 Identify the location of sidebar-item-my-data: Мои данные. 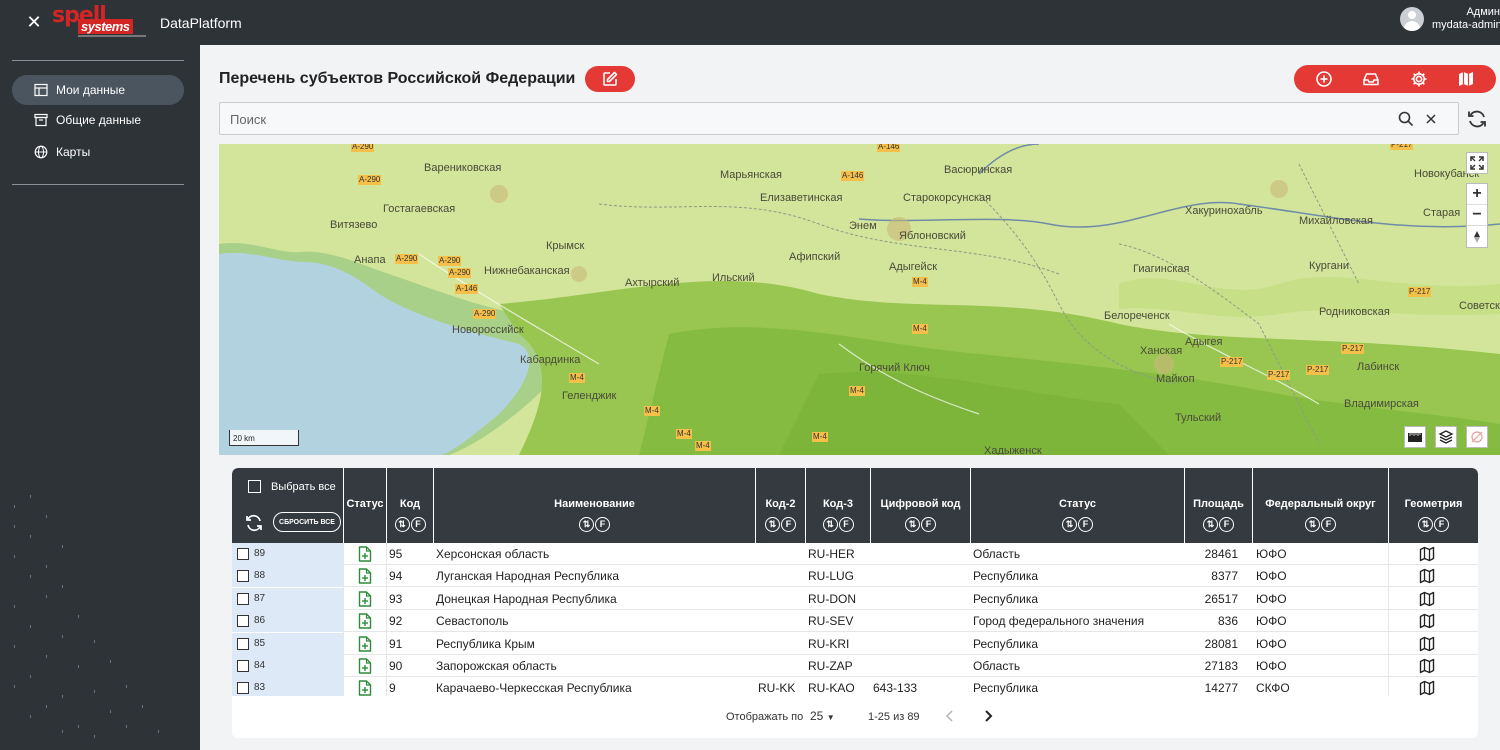
(98, 90).